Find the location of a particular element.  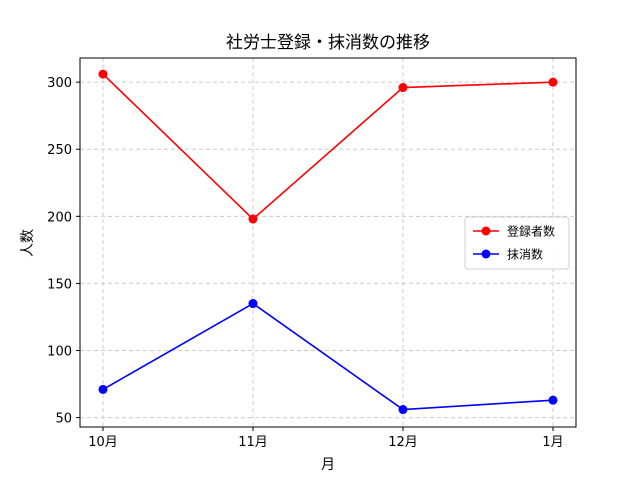

legend-entry: 登録者数 is located at coordinates (531, 231).